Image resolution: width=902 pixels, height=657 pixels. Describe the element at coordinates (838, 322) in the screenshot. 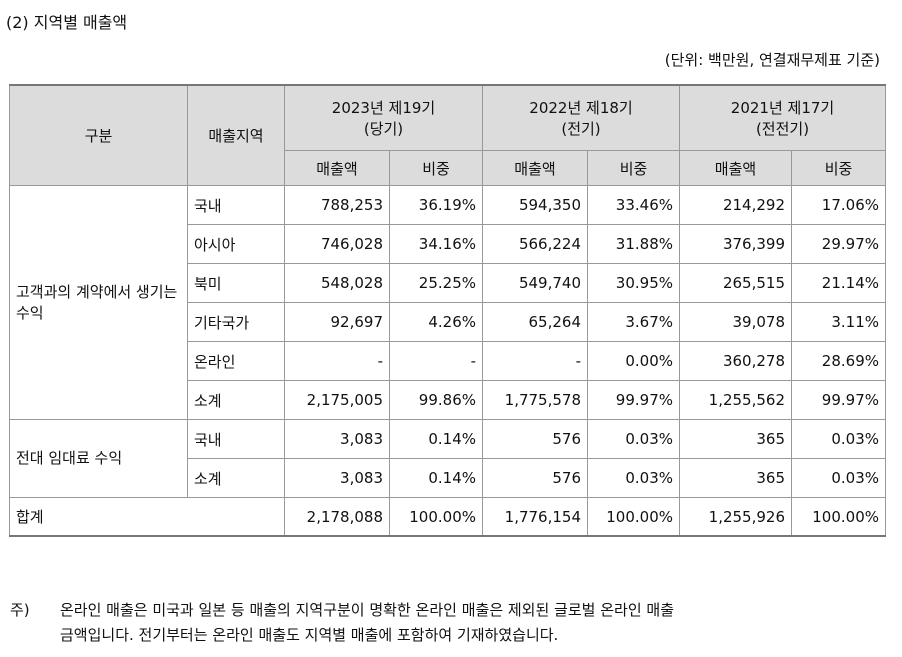

I see `value-cell: 3.11%` at that location.